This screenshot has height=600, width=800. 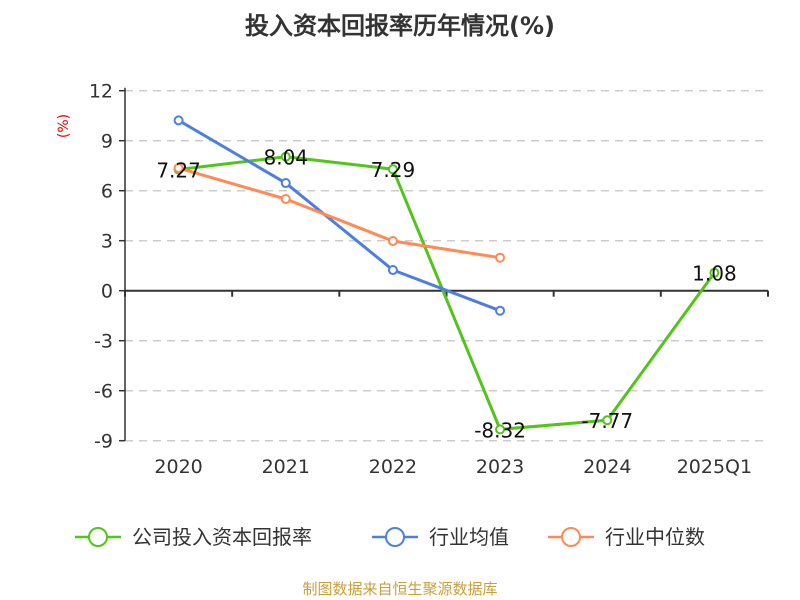 I want to click on x-tick-label: 2020, so click(x=178, y=467).